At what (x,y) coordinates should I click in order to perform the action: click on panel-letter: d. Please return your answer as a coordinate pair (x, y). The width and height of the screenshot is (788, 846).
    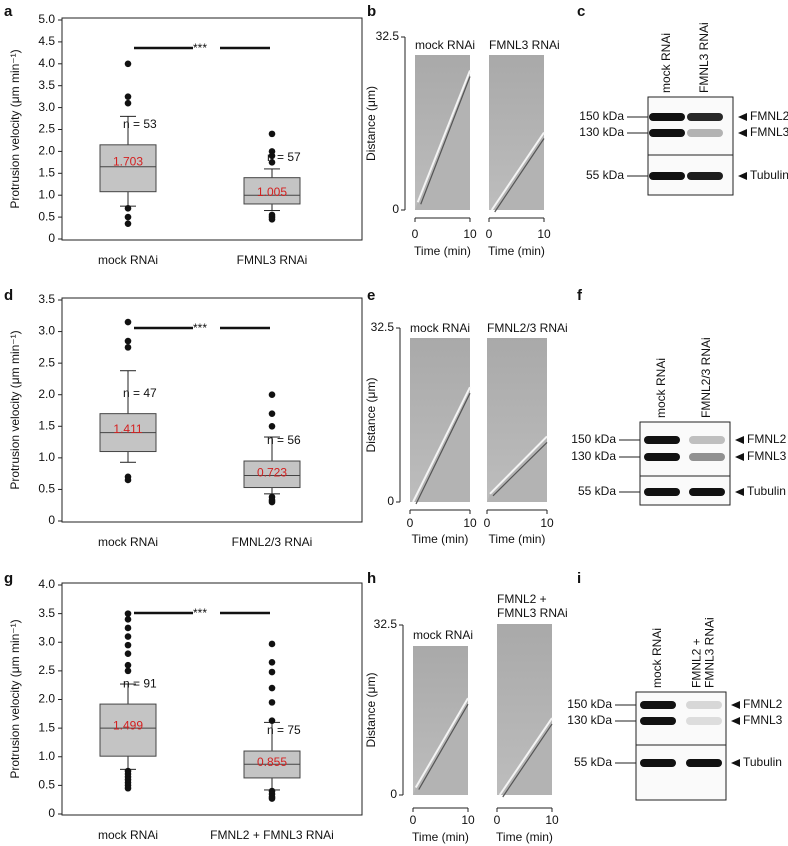
    Looking at the image, I should click on (8, 295).